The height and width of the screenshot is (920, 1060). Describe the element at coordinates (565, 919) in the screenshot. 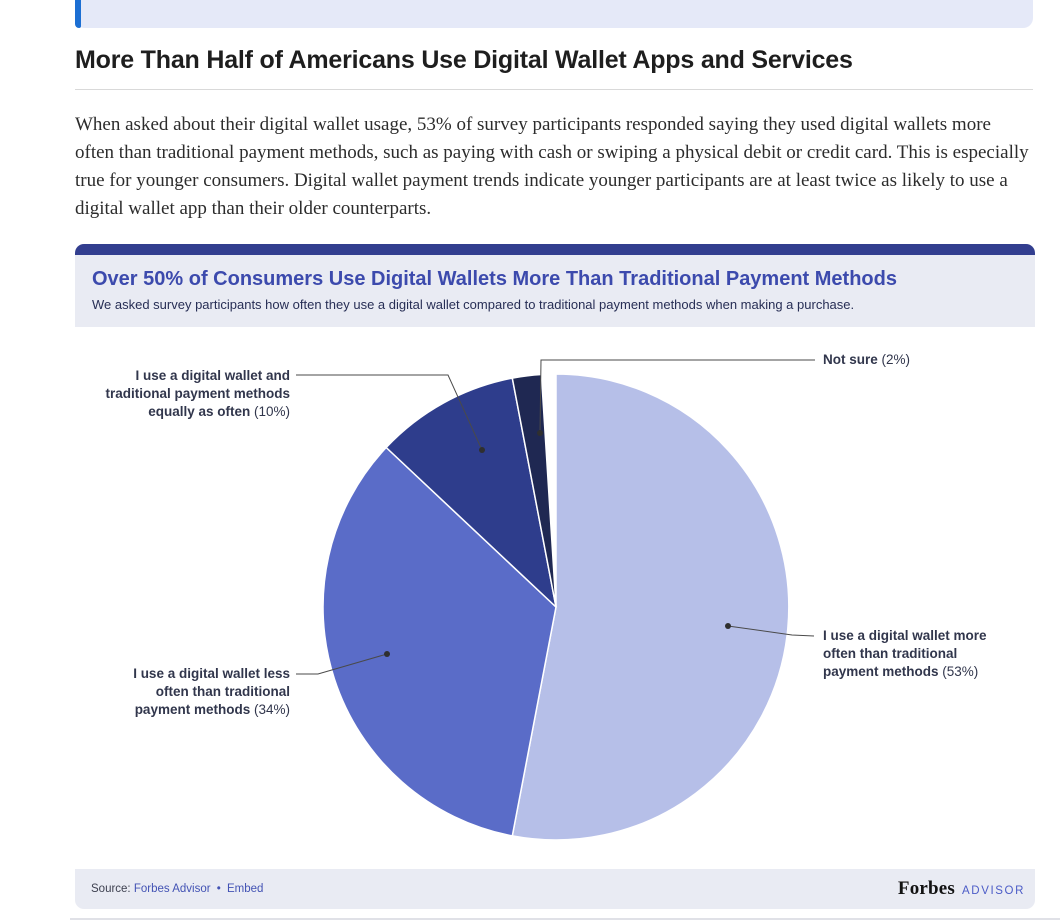

I see `page-bottom-divider` at that location.